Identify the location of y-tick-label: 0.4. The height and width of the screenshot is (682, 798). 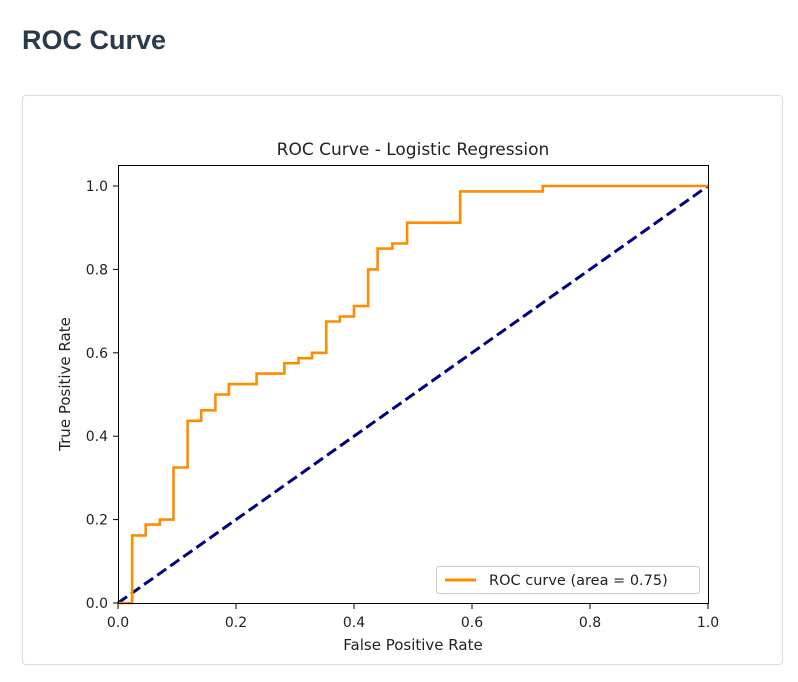
(97, 437).